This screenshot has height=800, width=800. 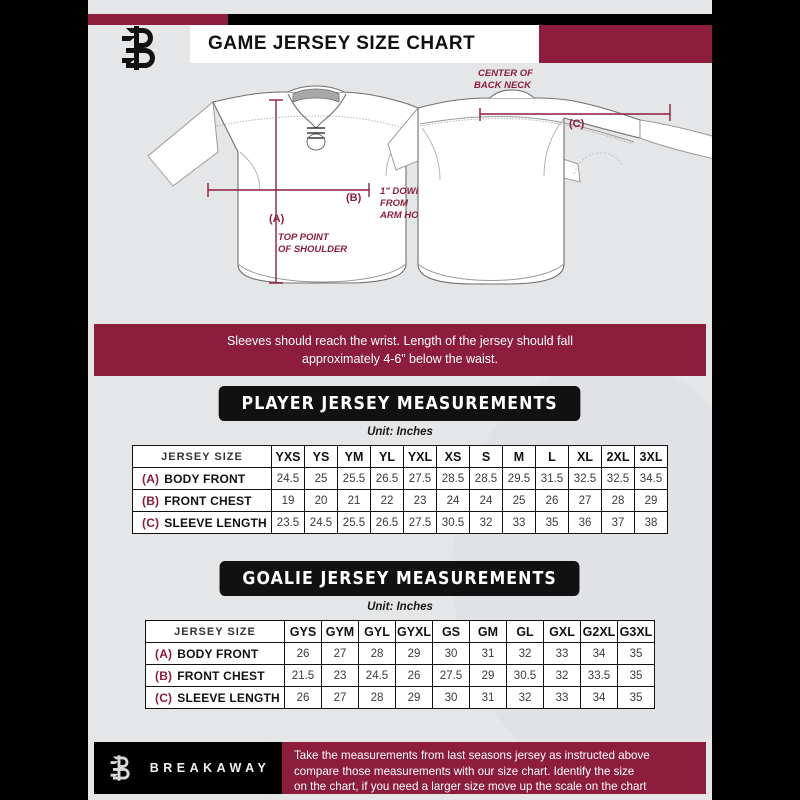 I want to click on table-cell: 34, so click(x=599, y=697).